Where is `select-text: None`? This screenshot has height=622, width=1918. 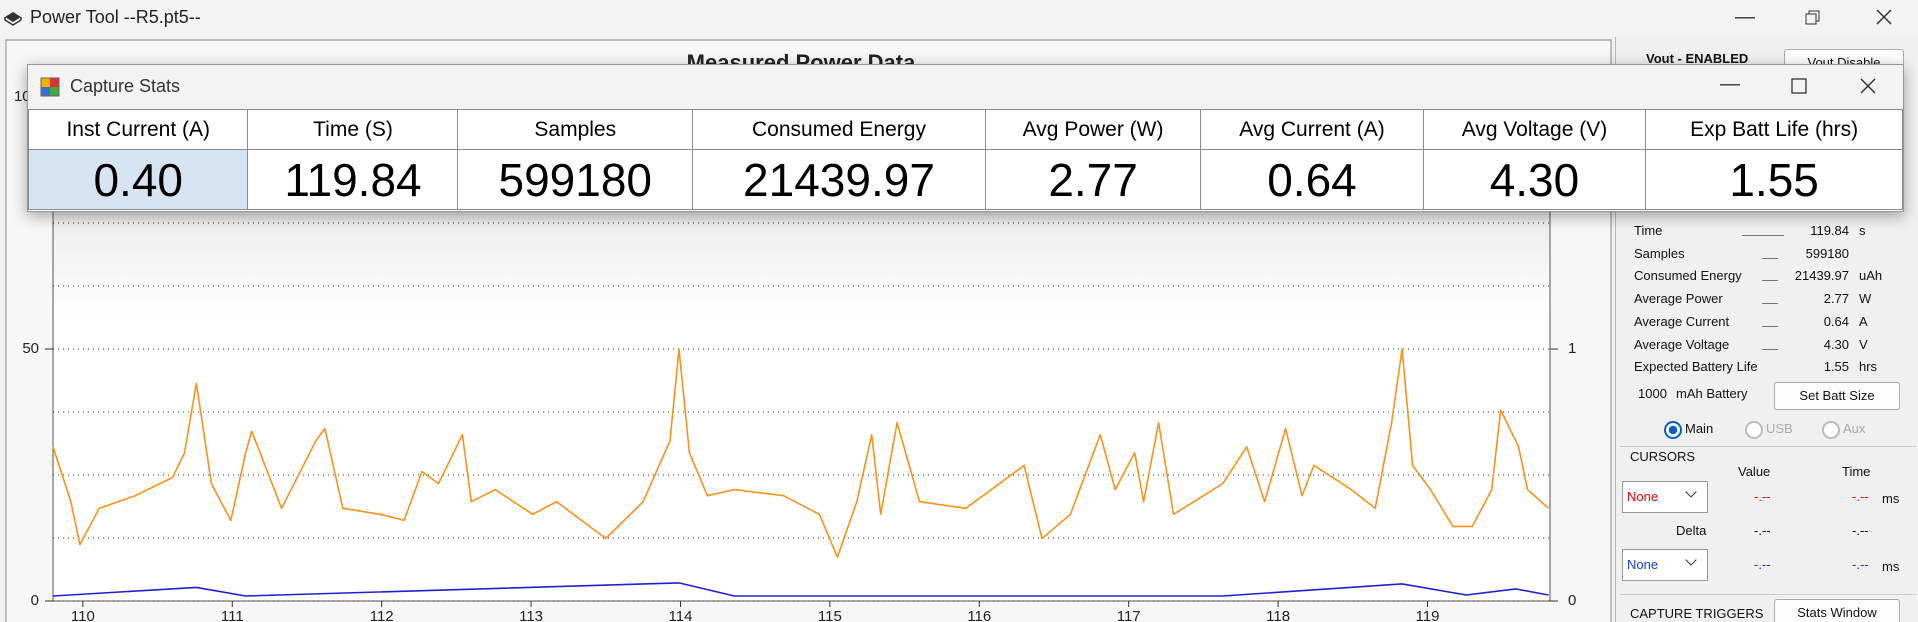
select-text: None is located at coordinates (1643, 564).